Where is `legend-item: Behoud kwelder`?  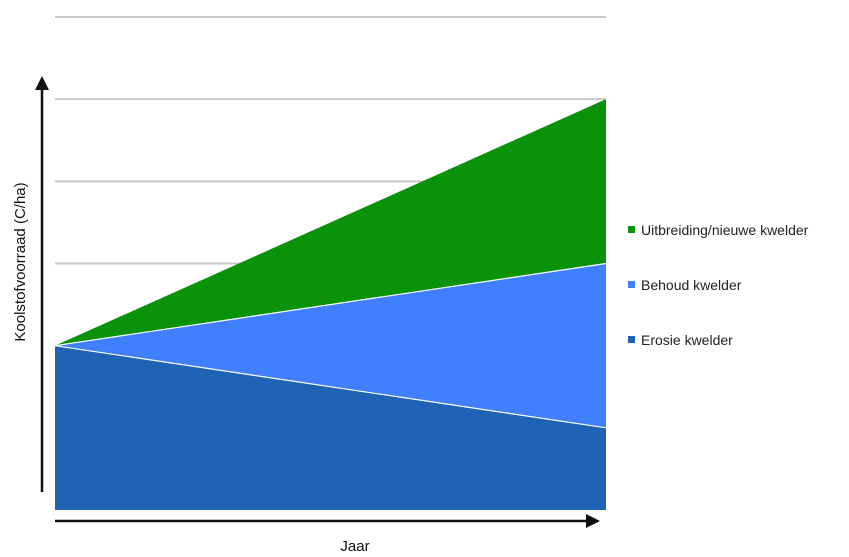
legend-item: Behoud kwelder is located at coordinates (685, 285).